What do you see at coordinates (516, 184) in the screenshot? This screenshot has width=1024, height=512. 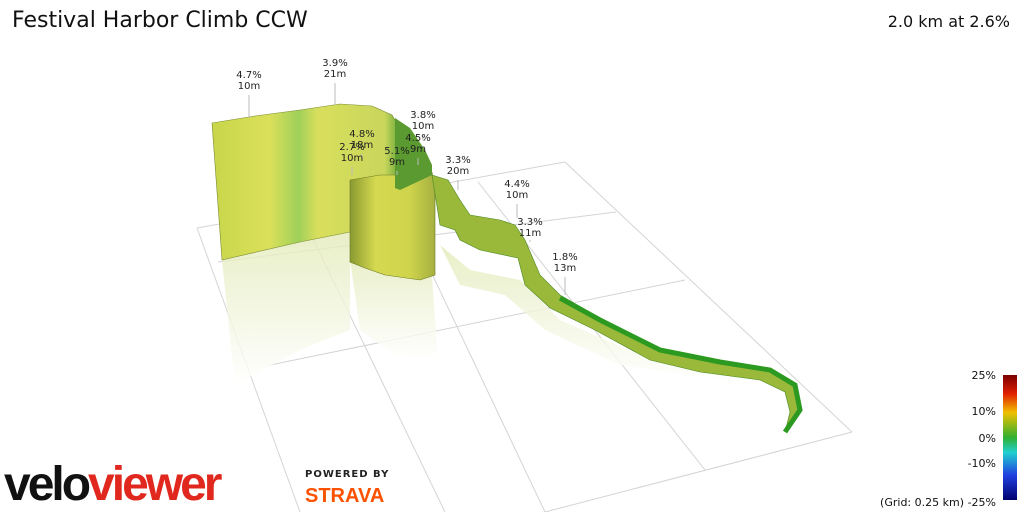 I see `grade-label: 4.4%` at bounding box center [516, 184].